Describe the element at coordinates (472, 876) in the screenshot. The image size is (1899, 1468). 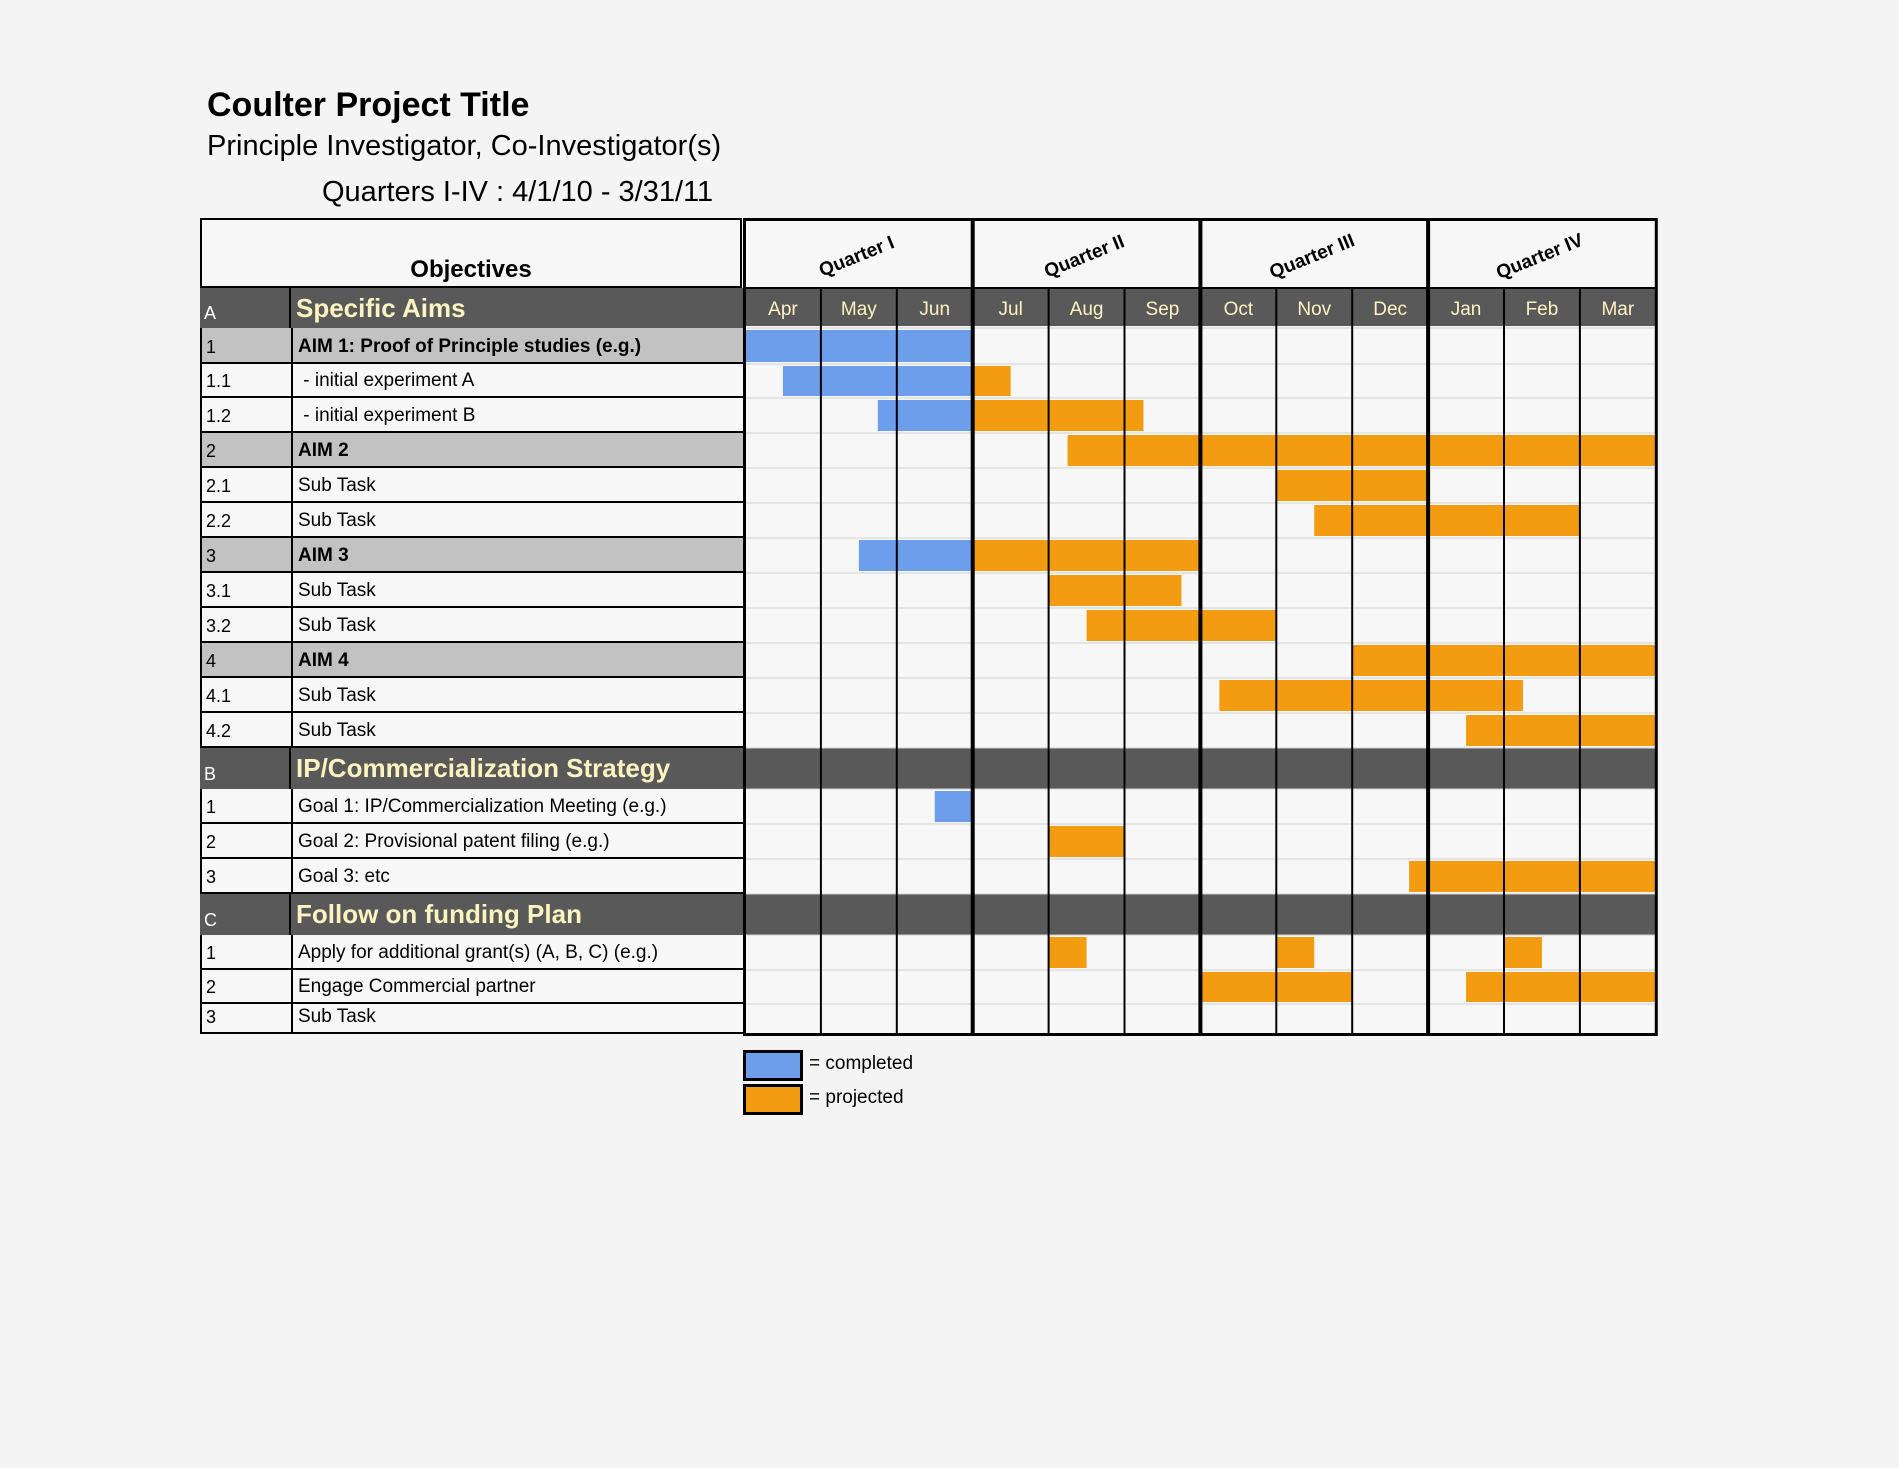
I see `task-row: 3 Goal 3: etc` at that location.